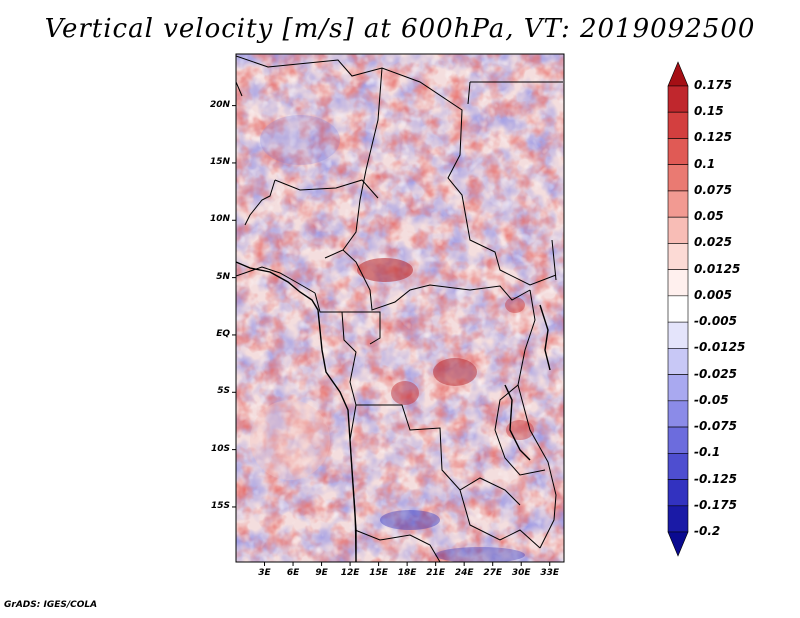  What do you see at coordinates (715, 426) in the screenshot?
I see `colorbar-label: -0.075` at bounding box center [715, 426].